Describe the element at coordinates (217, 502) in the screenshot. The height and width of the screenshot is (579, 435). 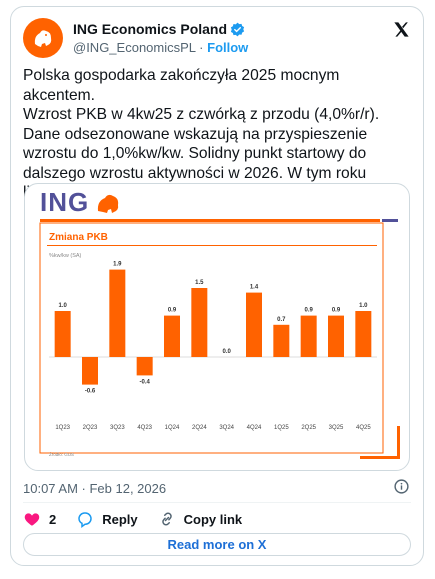
I see `divider` at that location.